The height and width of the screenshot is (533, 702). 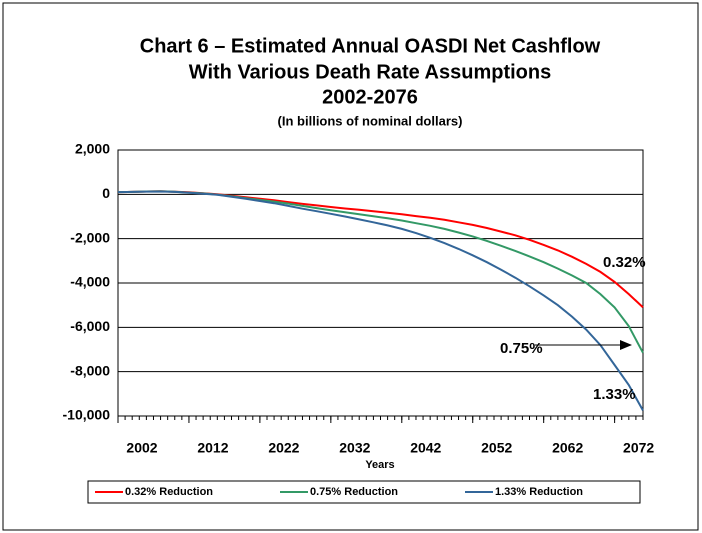 What do you see at coordinates (106, 193) in the screenshot?
I see `y-tick-label: 0` at bounding box center [106, 193].